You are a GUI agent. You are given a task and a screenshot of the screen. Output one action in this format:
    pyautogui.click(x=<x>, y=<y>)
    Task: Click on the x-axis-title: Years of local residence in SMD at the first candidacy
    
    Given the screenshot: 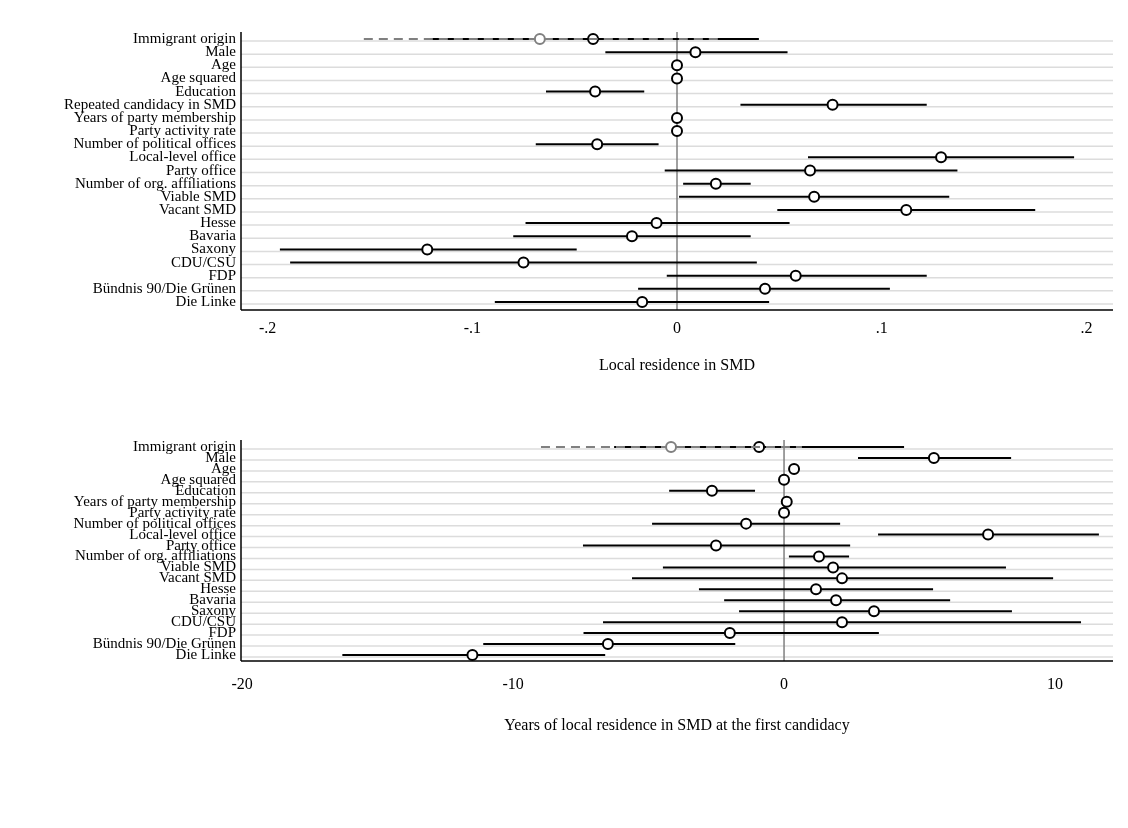 What is the action you would take?
    pyautogui.click(x=677, y=725)
    